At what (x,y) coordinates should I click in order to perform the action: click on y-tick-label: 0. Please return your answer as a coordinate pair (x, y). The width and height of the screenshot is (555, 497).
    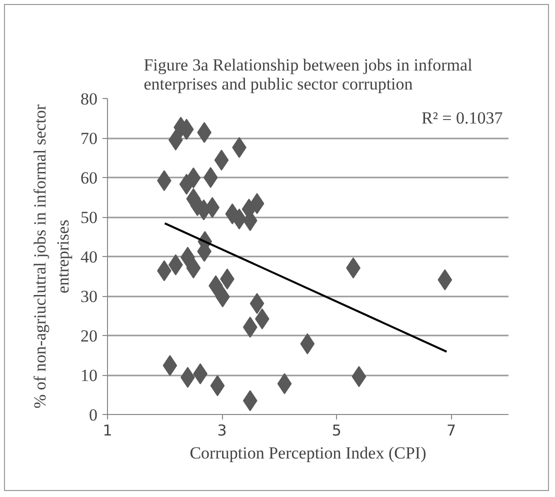
    Looking at the image, I should click on (93, 415).